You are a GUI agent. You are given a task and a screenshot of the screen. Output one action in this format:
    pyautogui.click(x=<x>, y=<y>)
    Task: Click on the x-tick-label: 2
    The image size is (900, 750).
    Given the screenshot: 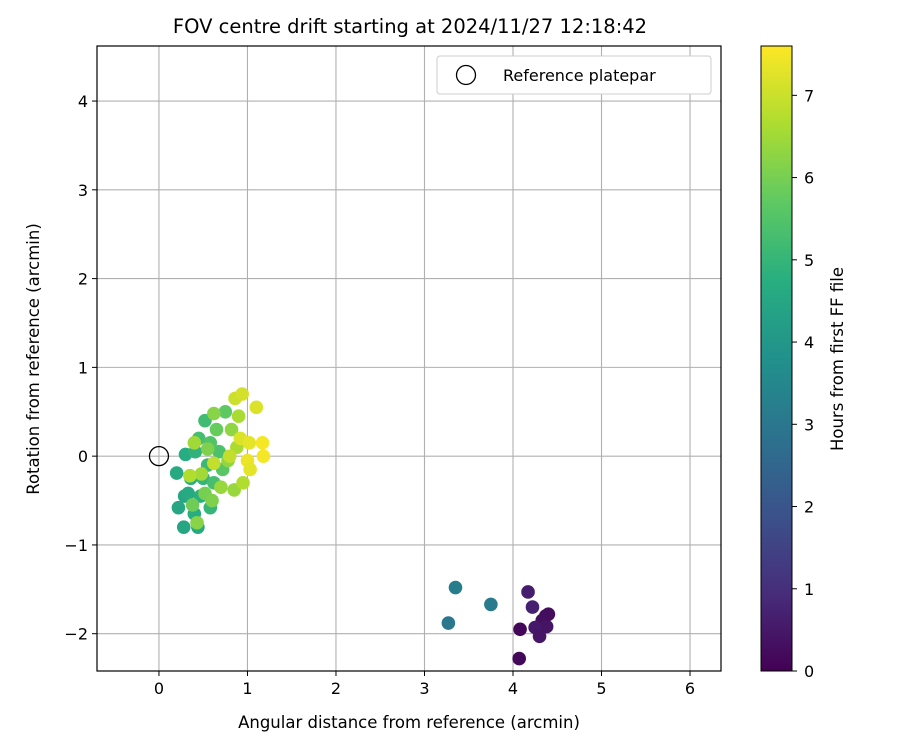 What is the action you would take?
    pyautogui.click(x=336, y=688)
    